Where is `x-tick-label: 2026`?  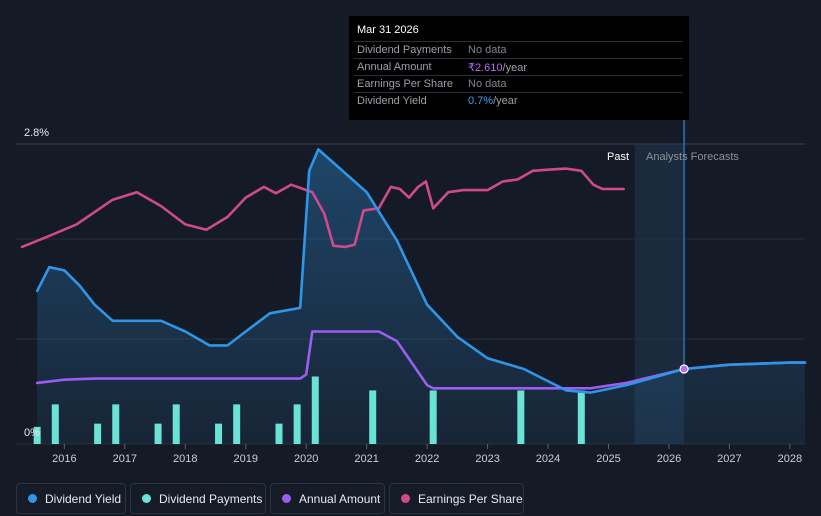
x-tick-label: 2026 is located at coordinates (669, 459).